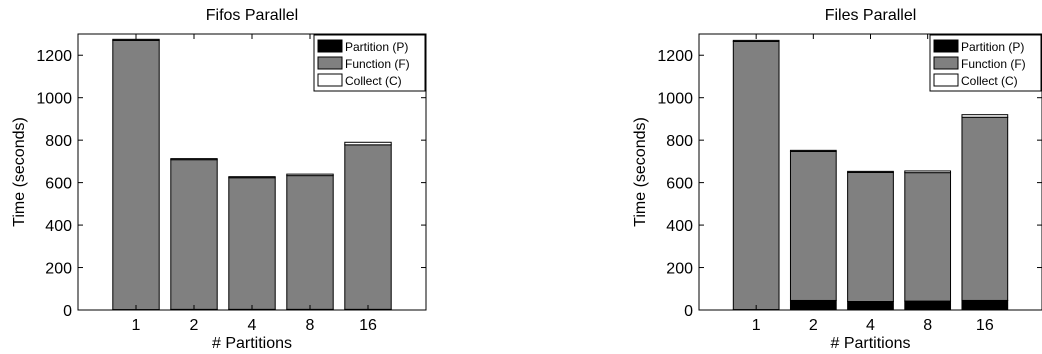 This screenshot has height=354, width=1042. What do you see at coordinates (252, 15) in the screenshot?
I see `chart-title: Fifos Parallel` at bounding box center [252, 15].